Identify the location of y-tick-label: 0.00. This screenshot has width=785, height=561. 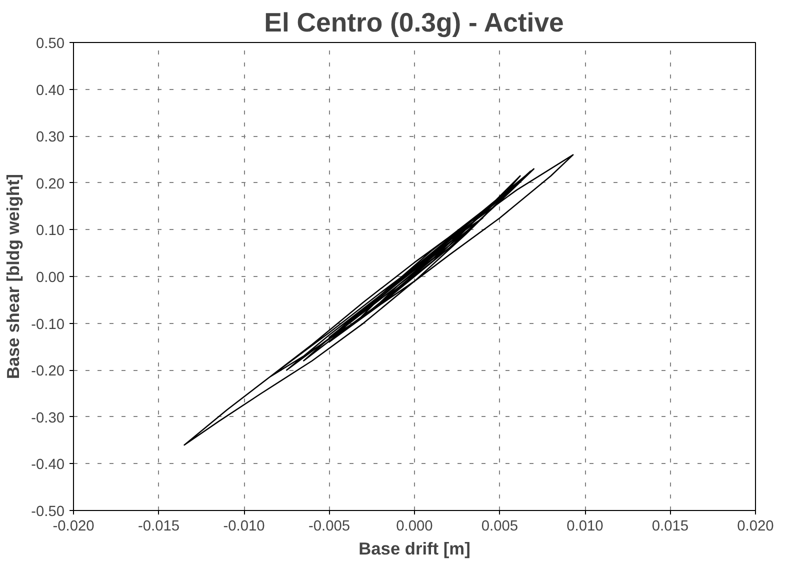
(50, 278).